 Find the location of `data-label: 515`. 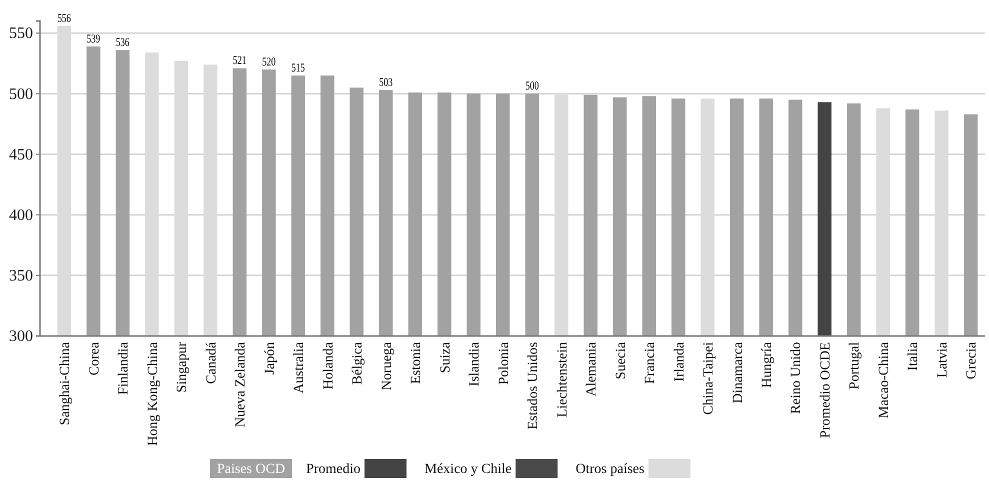

data-label: 515 is located at coordinates (298, 68).